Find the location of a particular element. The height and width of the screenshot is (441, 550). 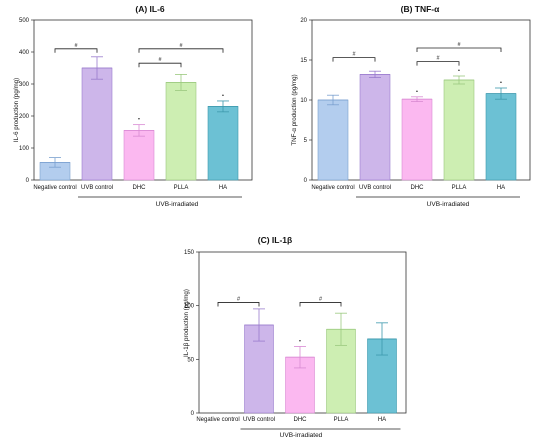

panel-title: (B) TNF-α is located at coordinates (421, 9).